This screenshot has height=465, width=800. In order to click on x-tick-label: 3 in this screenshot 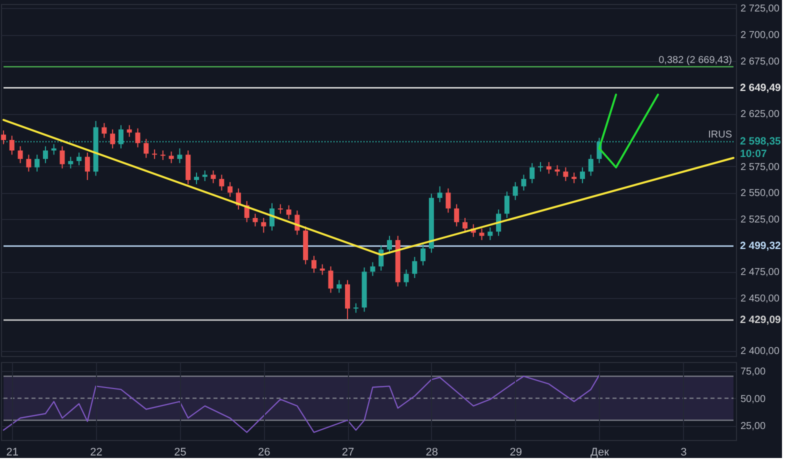, I will do `click(683, 452)`.